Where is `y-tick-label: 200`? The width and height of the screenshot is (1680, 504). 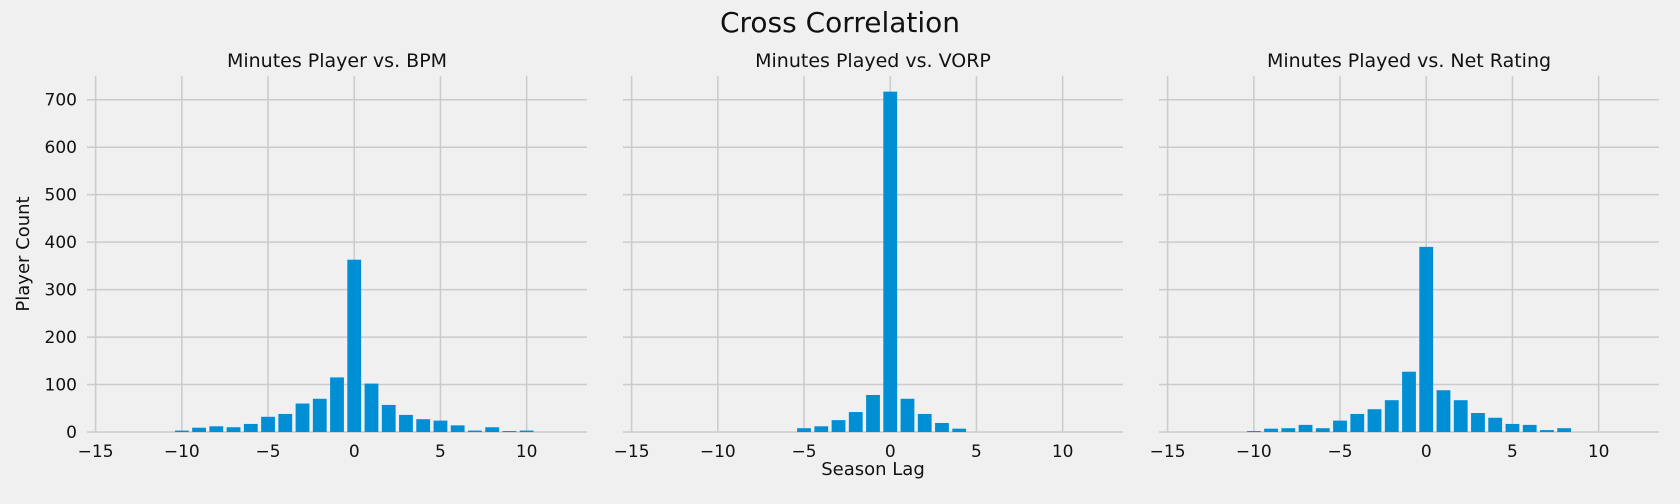 y-tick-label: 200 is located at coordinates (61, 338).